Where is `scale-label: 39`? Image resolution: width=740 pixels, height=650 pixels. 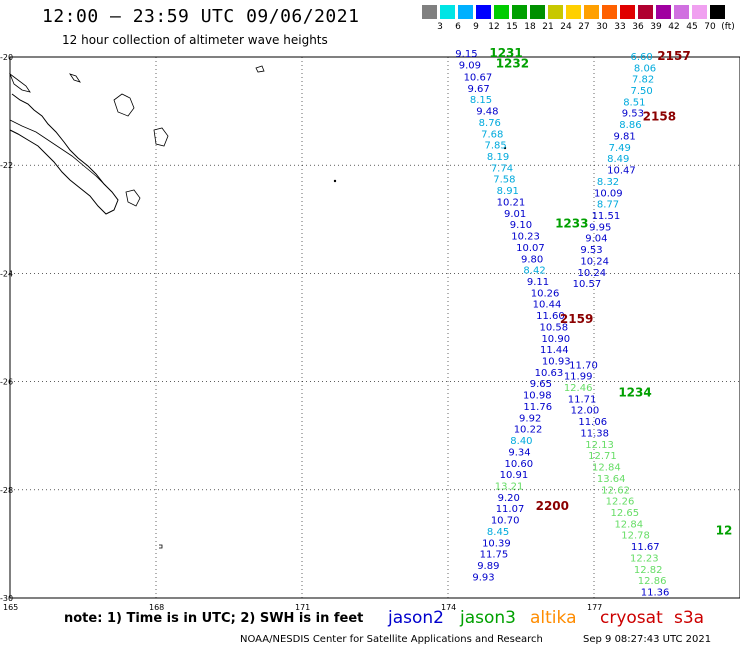
scale-label: 39 is located at coordinates (656, 27).